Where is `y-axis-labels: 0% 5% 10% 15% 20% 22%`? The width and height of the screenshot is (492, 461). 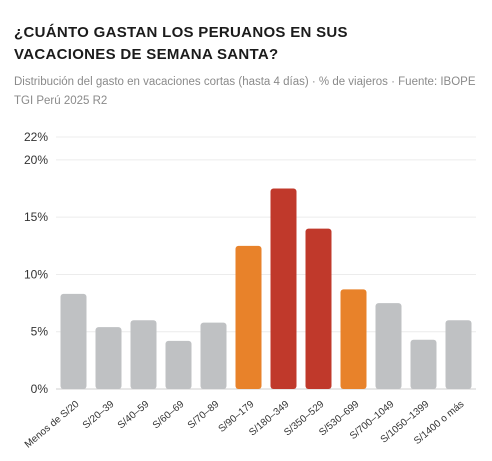
y-axis-labels: 0% 5% 10% 15% 20% 22% is located at coordinates (36, 263).